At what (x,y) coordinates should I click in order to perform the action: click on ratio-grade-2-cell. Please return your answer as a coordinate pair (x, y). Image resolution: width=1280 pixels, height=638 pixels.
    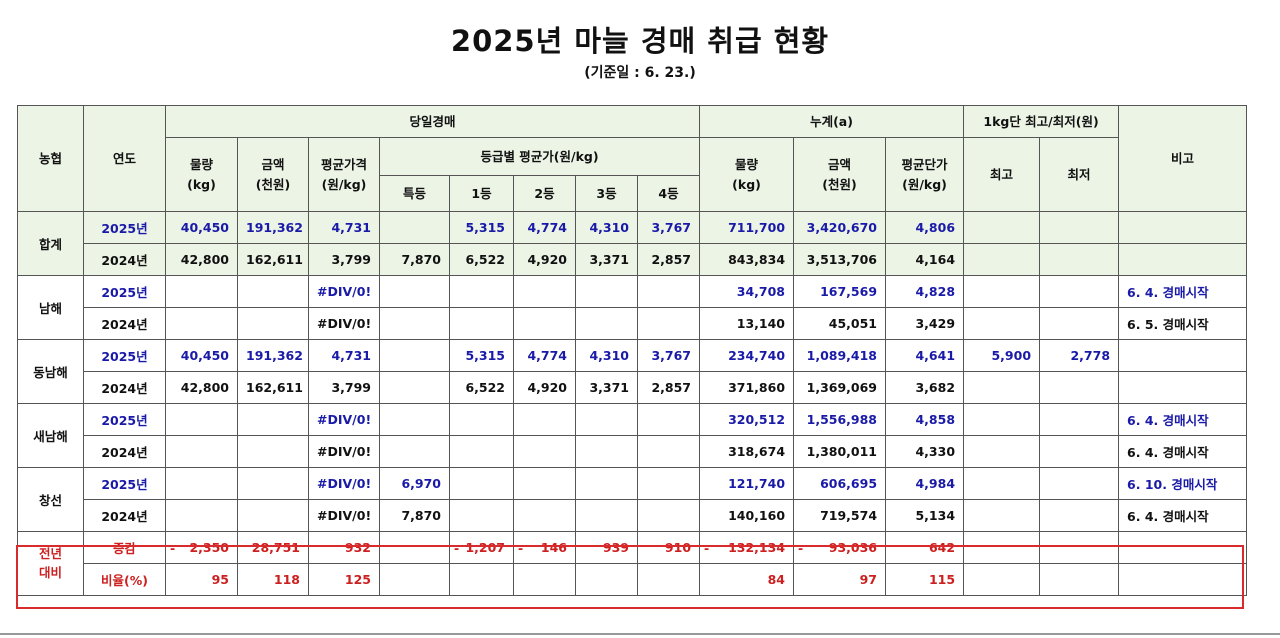
    Looking at the image, I should click on (544, 579).